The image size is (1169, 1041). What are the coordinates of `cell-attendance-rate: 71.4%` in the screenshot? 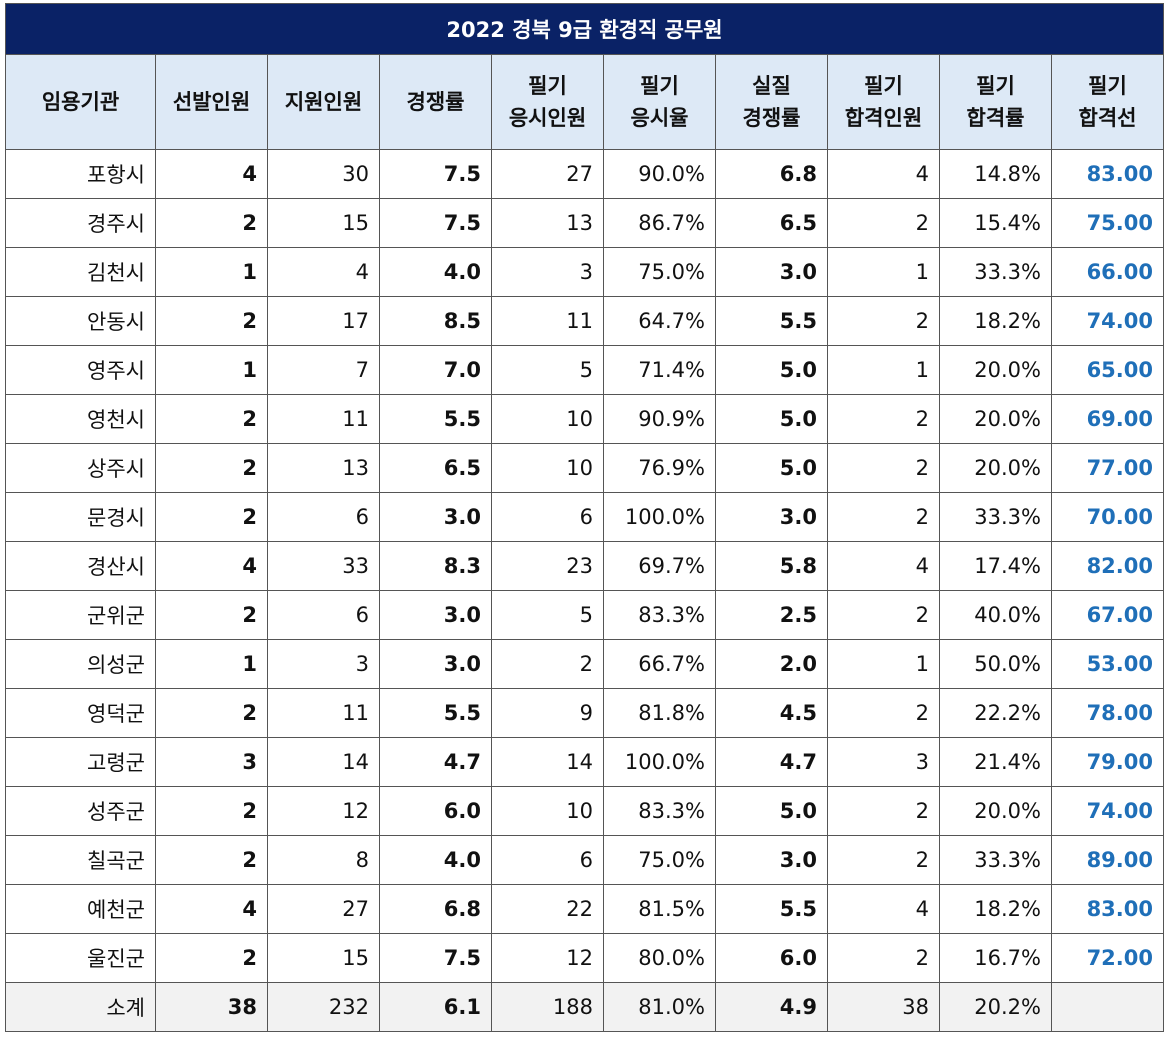 It's located at (659, 370).